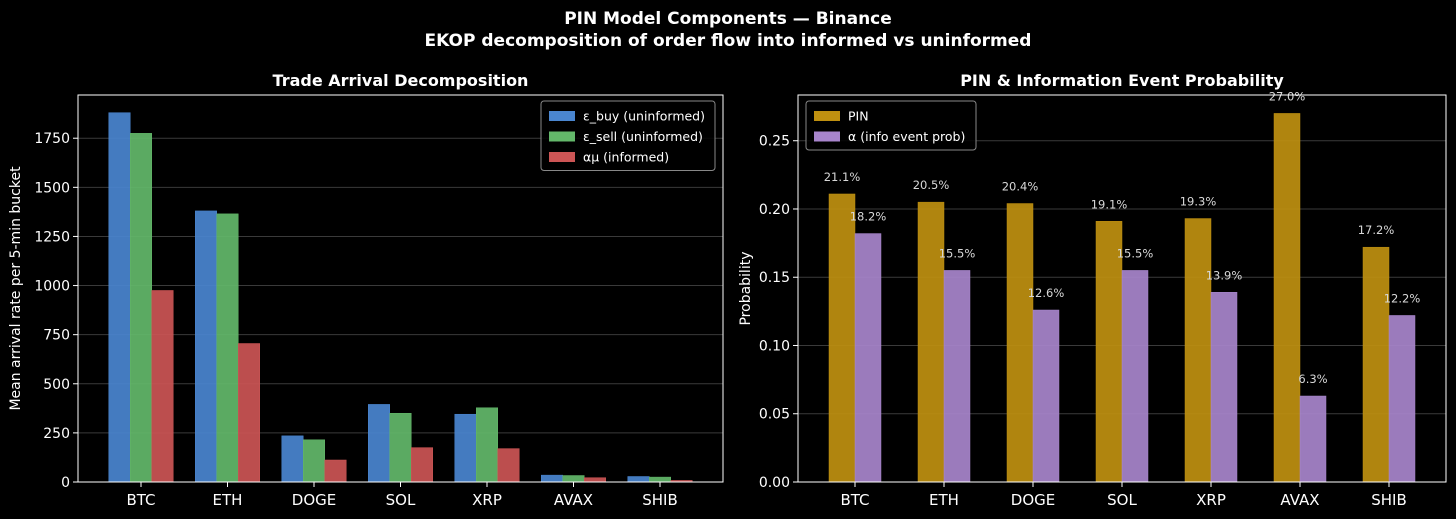 This screenshot has height=519, width=1456. What do you see at coordinates (52, 188) in the screenshot?
I see `y-tick-label: 1500` at bounding box center [52, 188].